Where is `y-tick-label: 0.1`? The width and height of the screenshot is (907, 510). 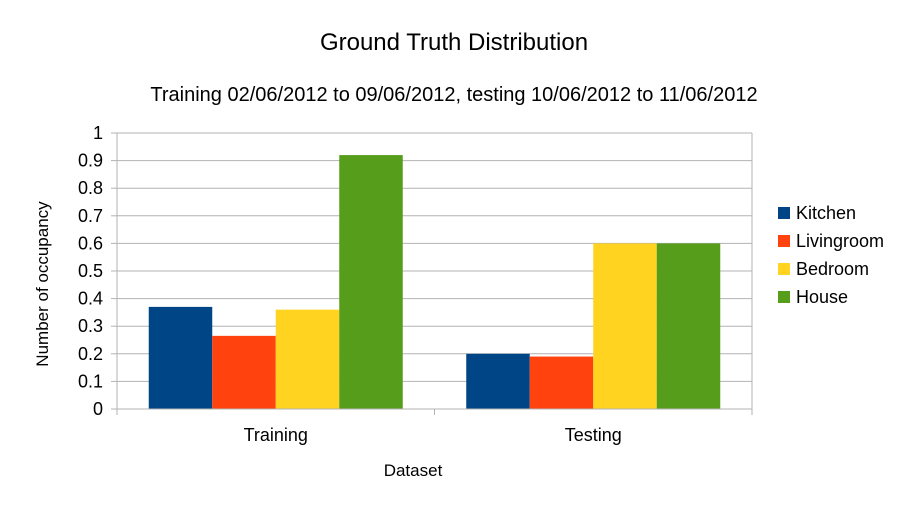 y-tick-label: 0.1 is located at coordinates (90, 381).